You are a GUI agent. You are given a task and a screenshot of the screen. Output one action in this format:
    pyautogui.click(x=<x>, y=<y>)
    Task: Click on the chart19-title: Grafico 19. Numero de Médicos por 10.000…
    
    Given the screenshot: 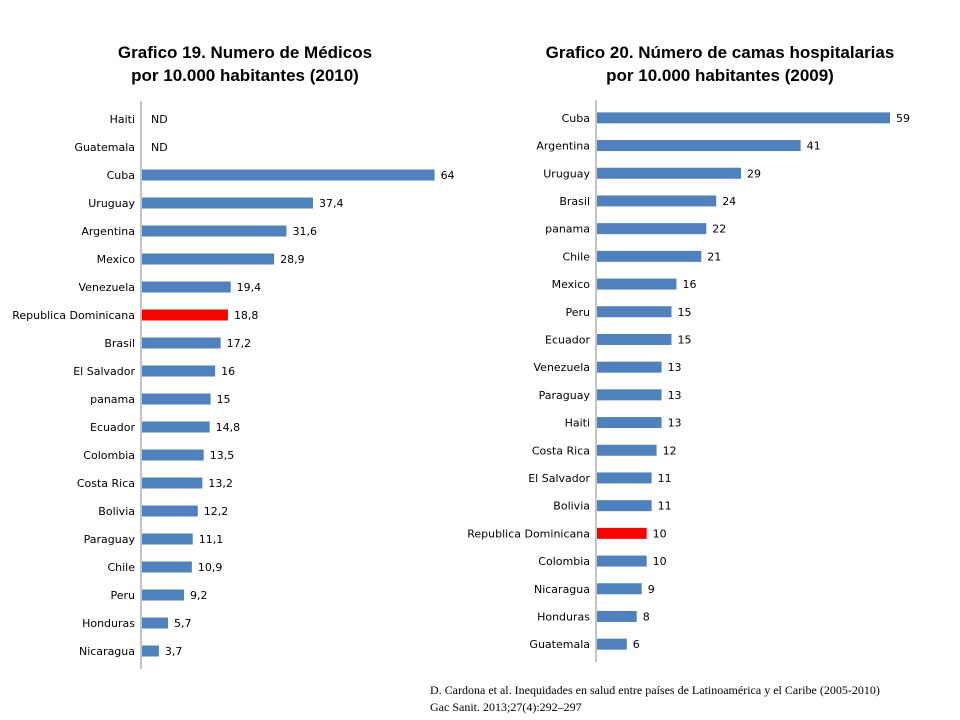 What is the action you would take?
    pyautogui.click(x=245, y=64)
    